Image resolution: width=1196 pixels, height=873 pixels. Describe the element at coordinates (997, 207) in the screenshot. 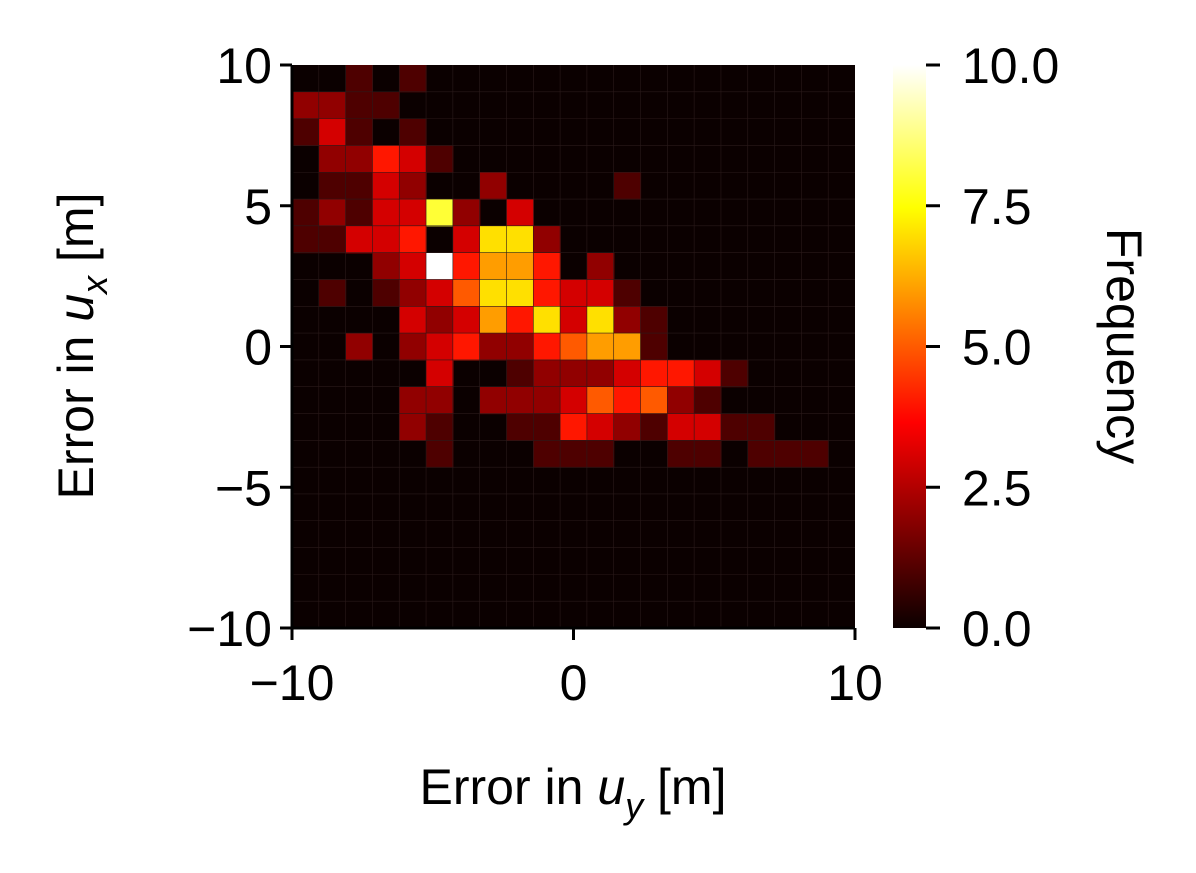

I see `colorbar-tick-label: 7.5` at that location.